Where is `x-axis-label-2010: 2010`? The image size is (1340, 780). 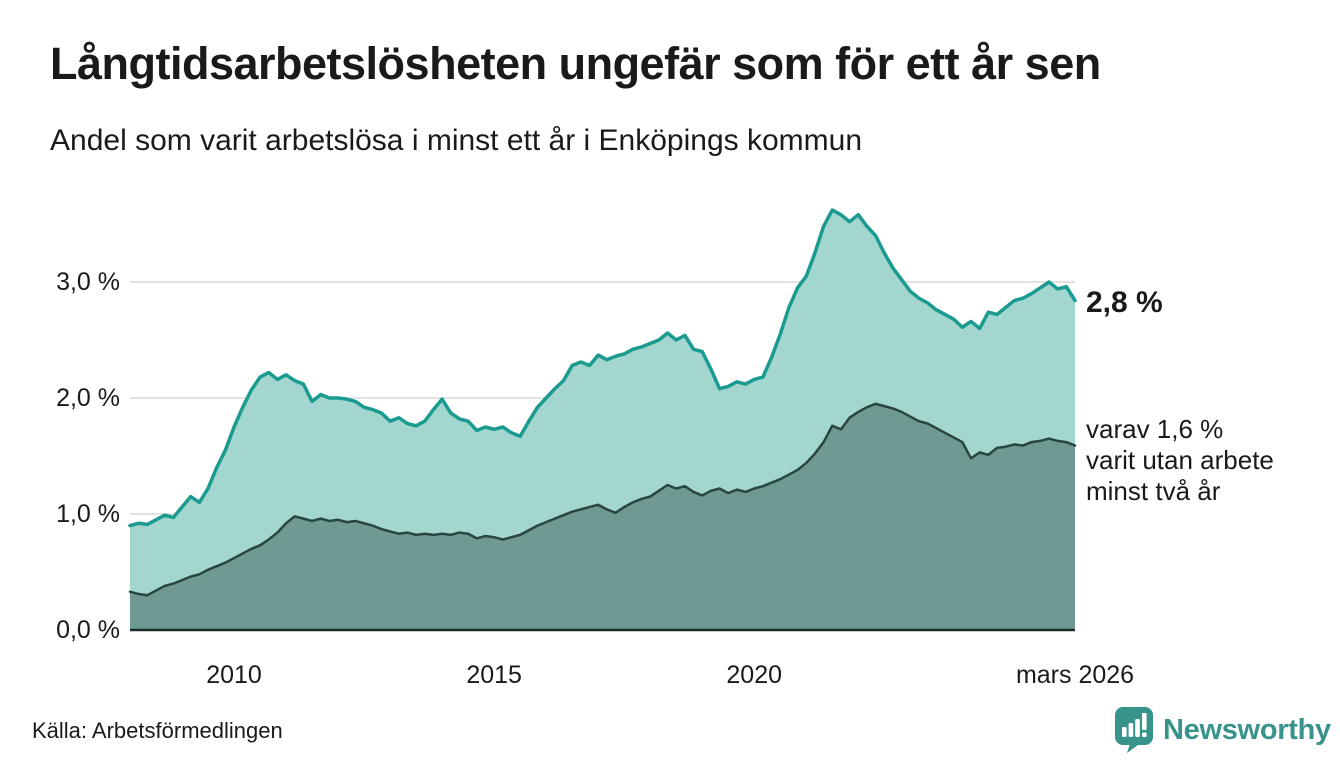 x-axis-label-2010: 2010 is located at coordinates (234, 675).